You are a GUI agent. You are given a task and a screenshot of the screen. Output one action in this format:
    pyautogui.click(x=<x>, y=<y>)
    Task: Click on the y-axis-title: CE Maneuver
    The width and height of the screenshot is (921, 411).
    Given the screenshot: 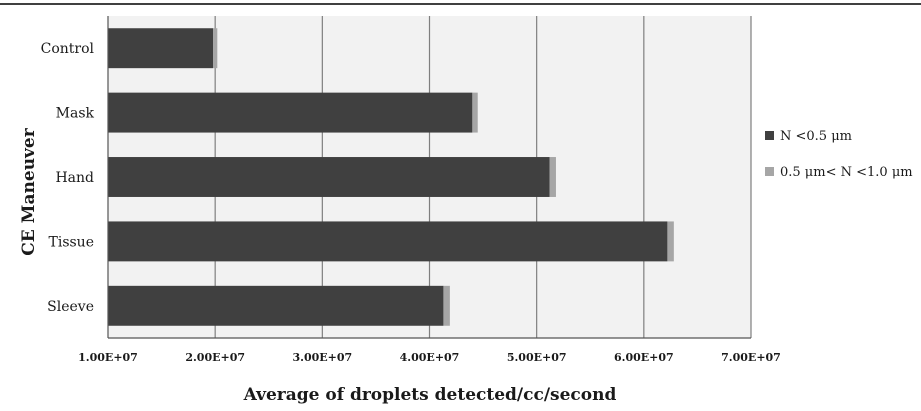 What is the action you would take?
    pyautogui.click(x=29, y=191)
    